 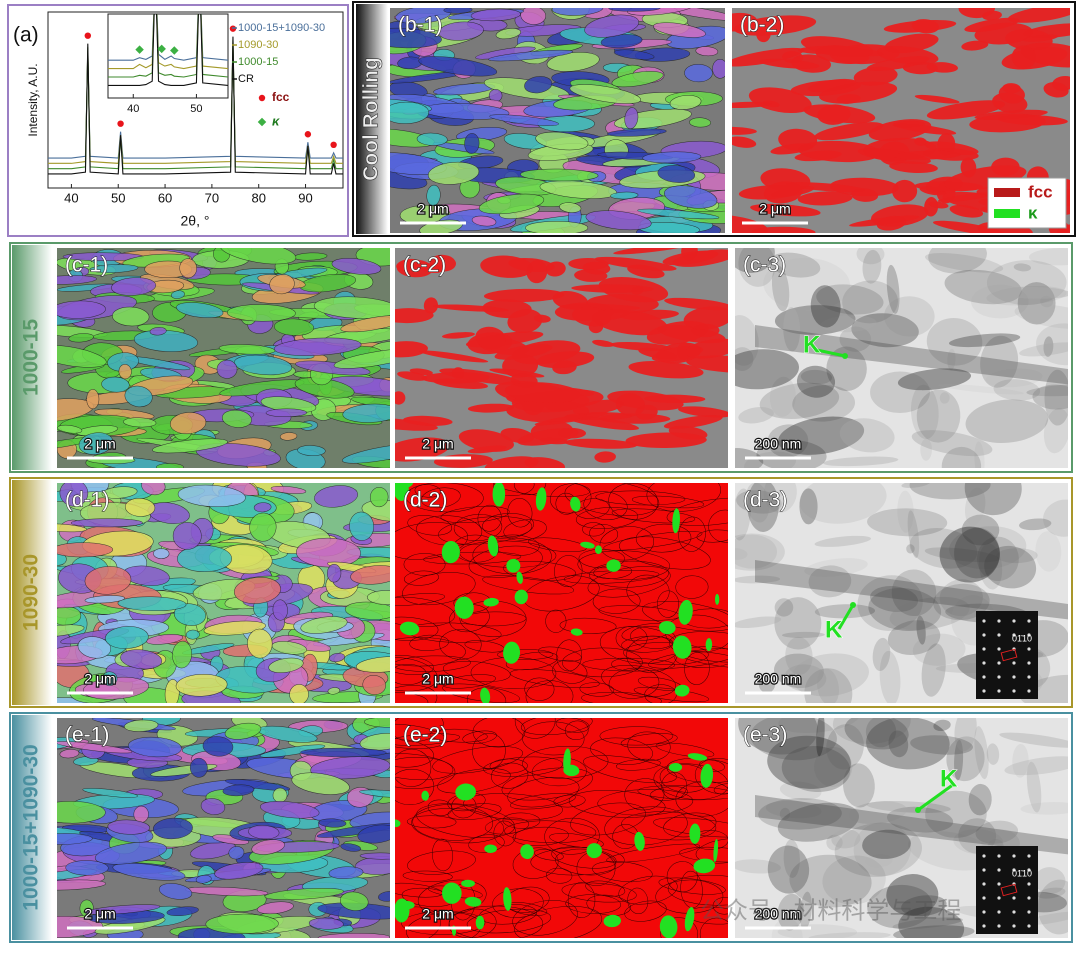 I want to click on row-label: Cool Rolling, so click(x=371, y=119).